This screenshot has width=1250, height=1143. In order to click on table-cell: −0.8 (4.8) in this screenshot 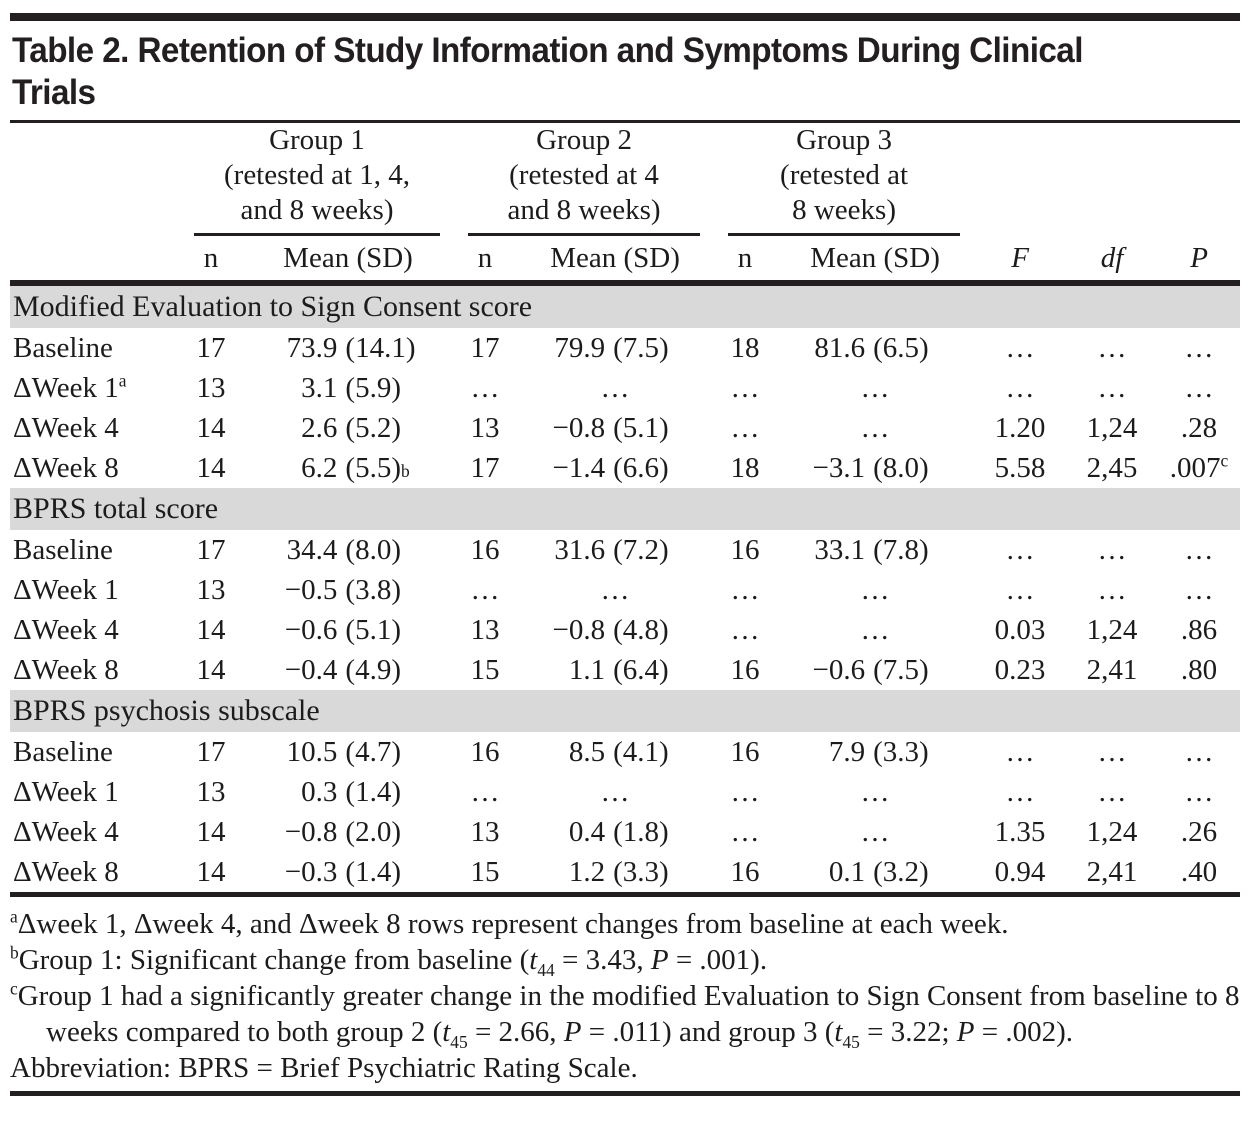, I will do `click(610, 629)`.